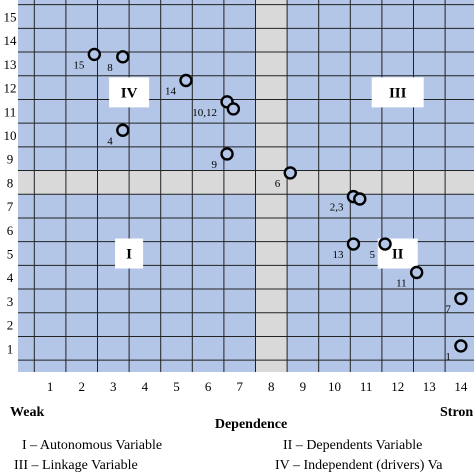 This screenshot has height=474, width=474. I want to click on x-tick-label: 14, so click(461, 386).